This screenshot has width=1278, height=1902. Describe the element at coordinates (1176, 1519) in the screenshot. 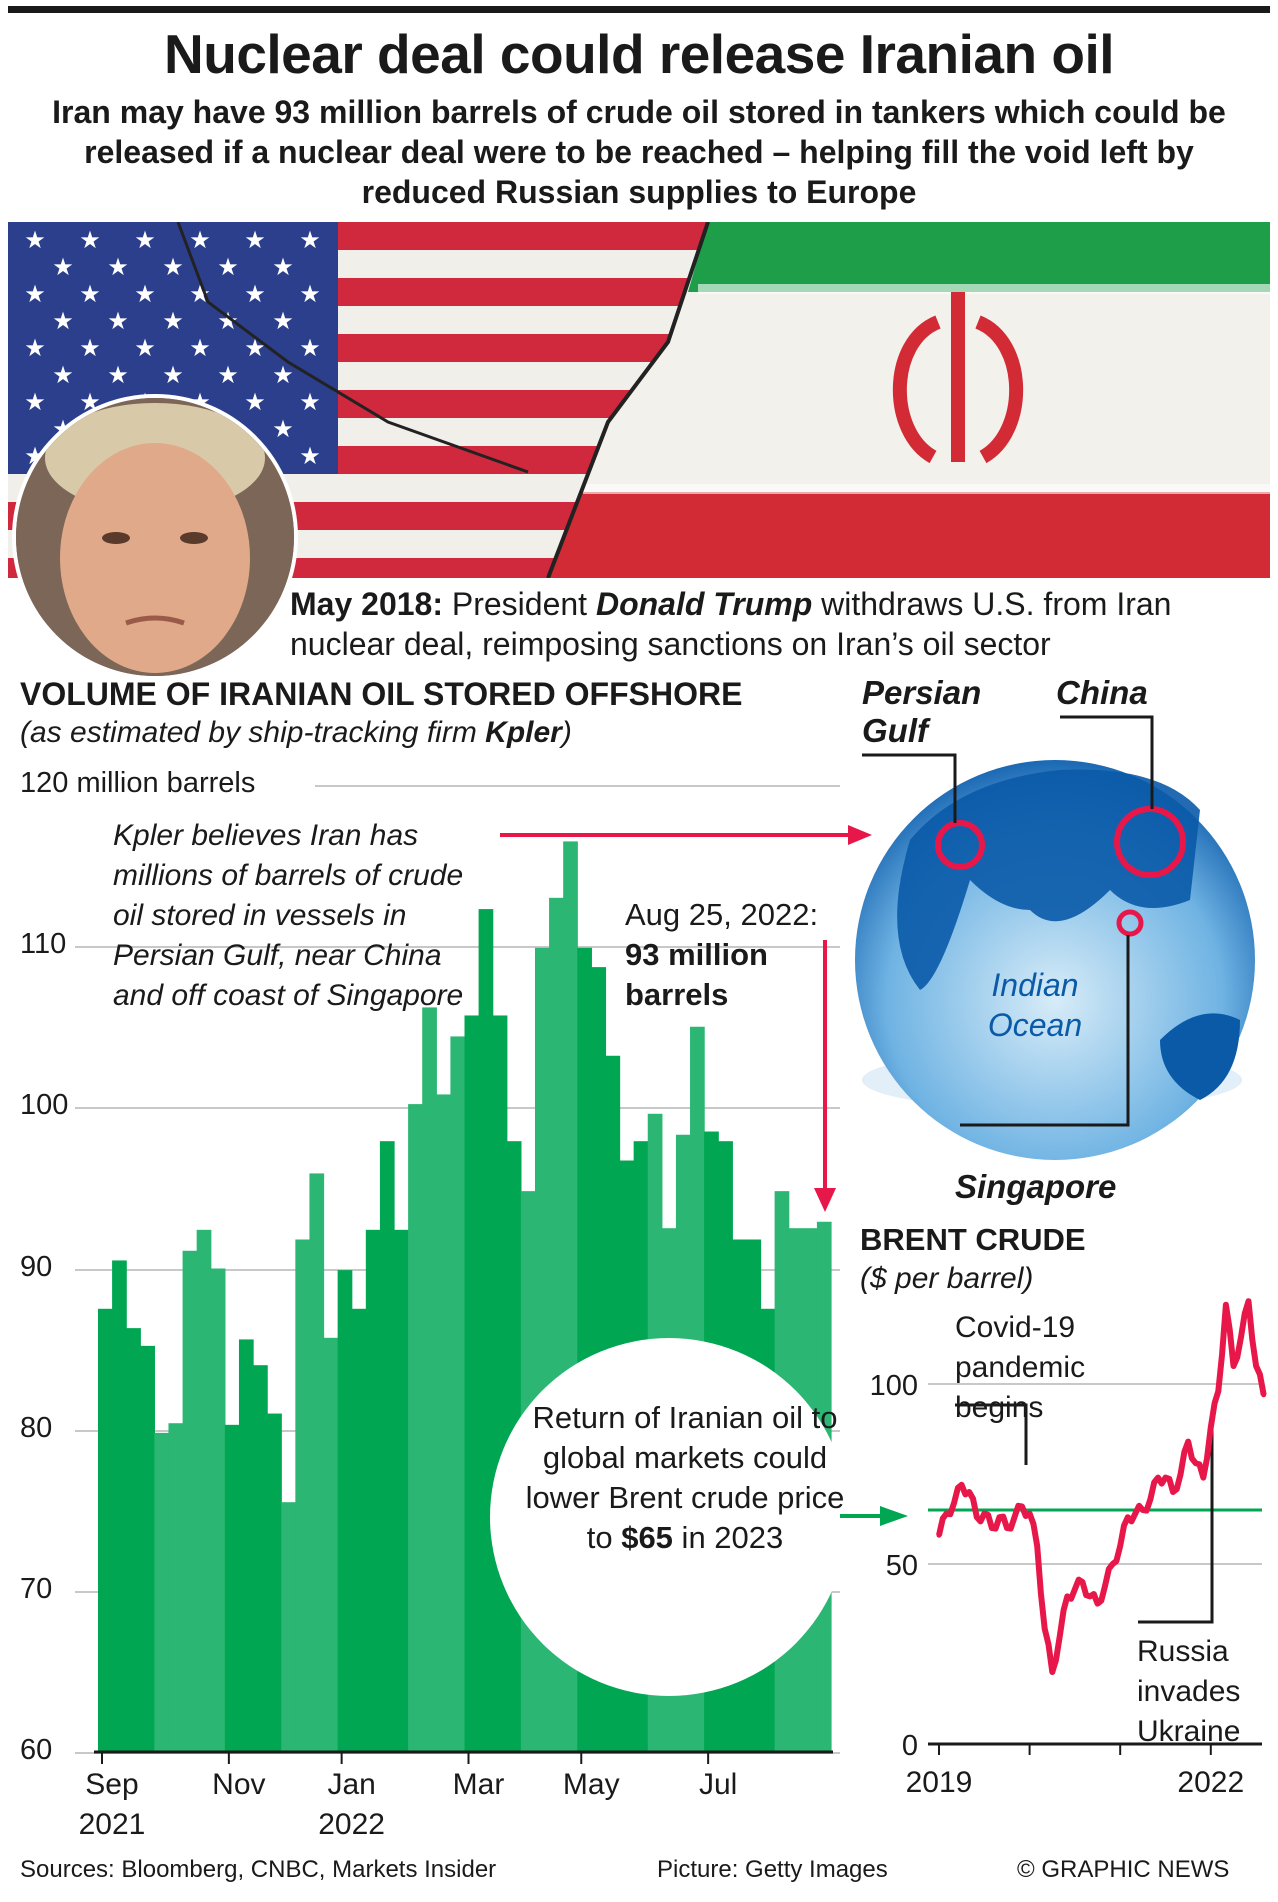

I see `russia-leader` at that location.